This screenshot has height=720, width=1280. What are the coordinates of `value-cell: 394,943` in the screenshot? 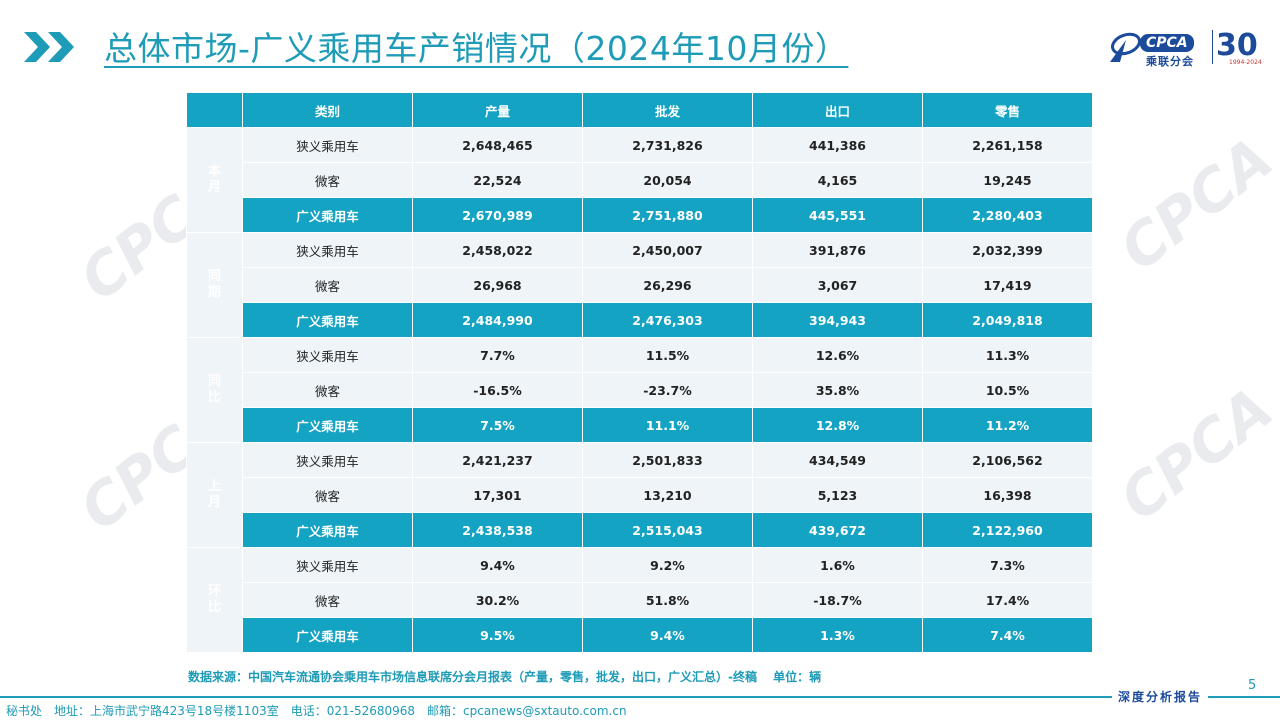 It's located at (837, 320).